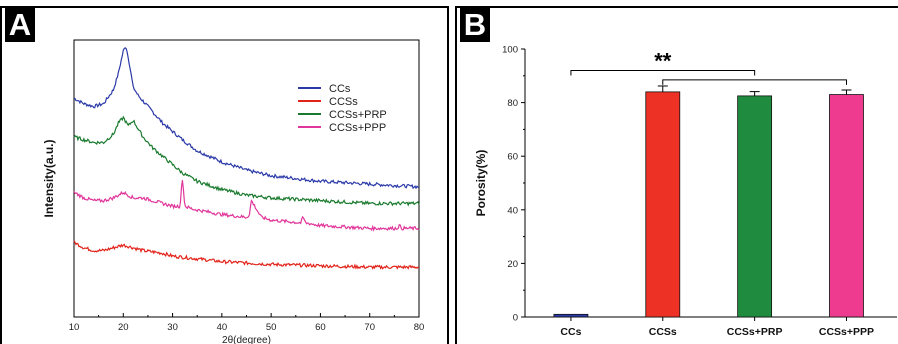  What do you see at coordinates (512, 103) in the screenshot?
I see `y-tick-label: 80` at bounding box center [512, 103].